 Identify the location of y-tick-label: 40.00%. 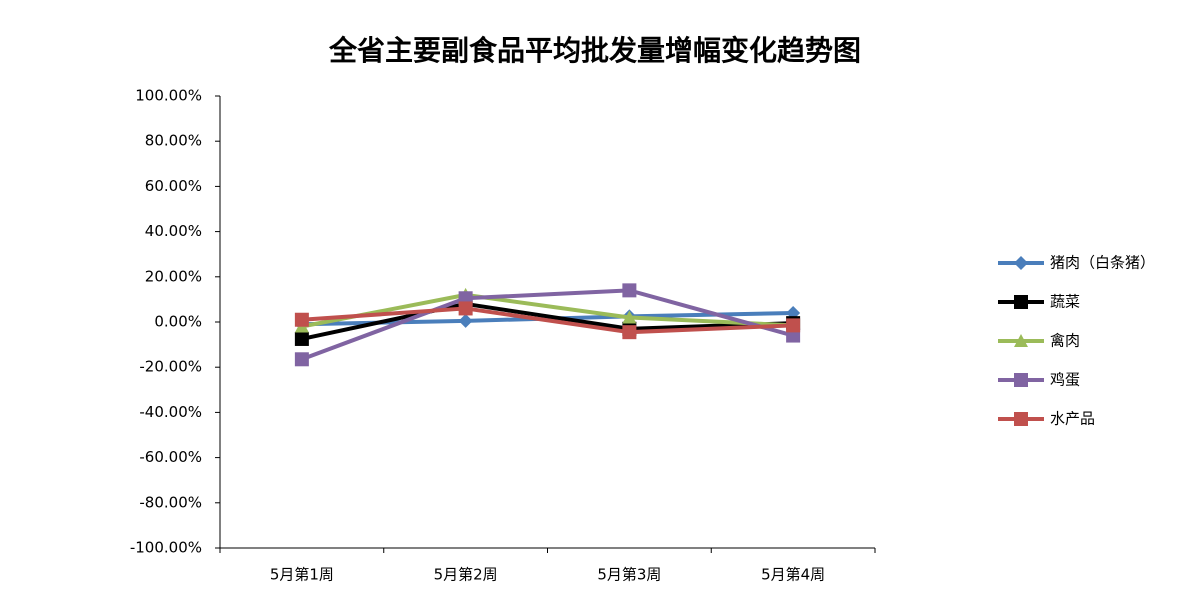
(173, 231).